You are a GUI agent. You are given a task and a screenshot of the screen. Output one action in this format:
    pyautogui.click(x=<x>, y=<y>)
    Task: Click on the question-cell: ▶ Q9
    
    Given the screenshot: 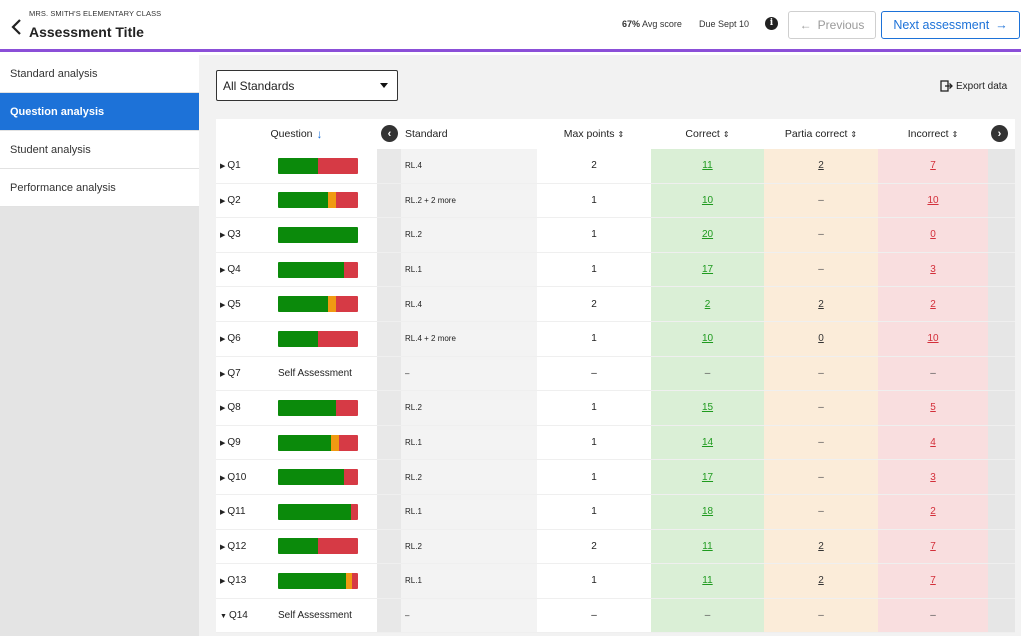 What is the action you would take?
    pyautogui.click(x=296, y=442)
    